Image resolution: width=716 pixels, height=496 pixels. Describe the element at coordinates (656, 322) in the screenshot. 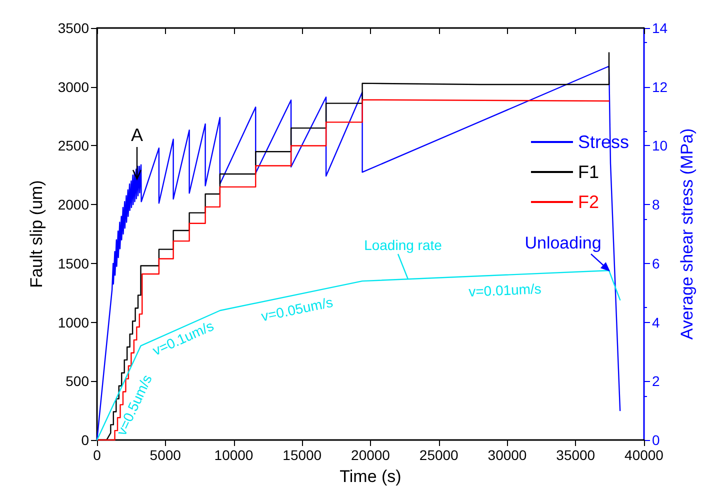

I see `y2-tick-label: 4` at that location.